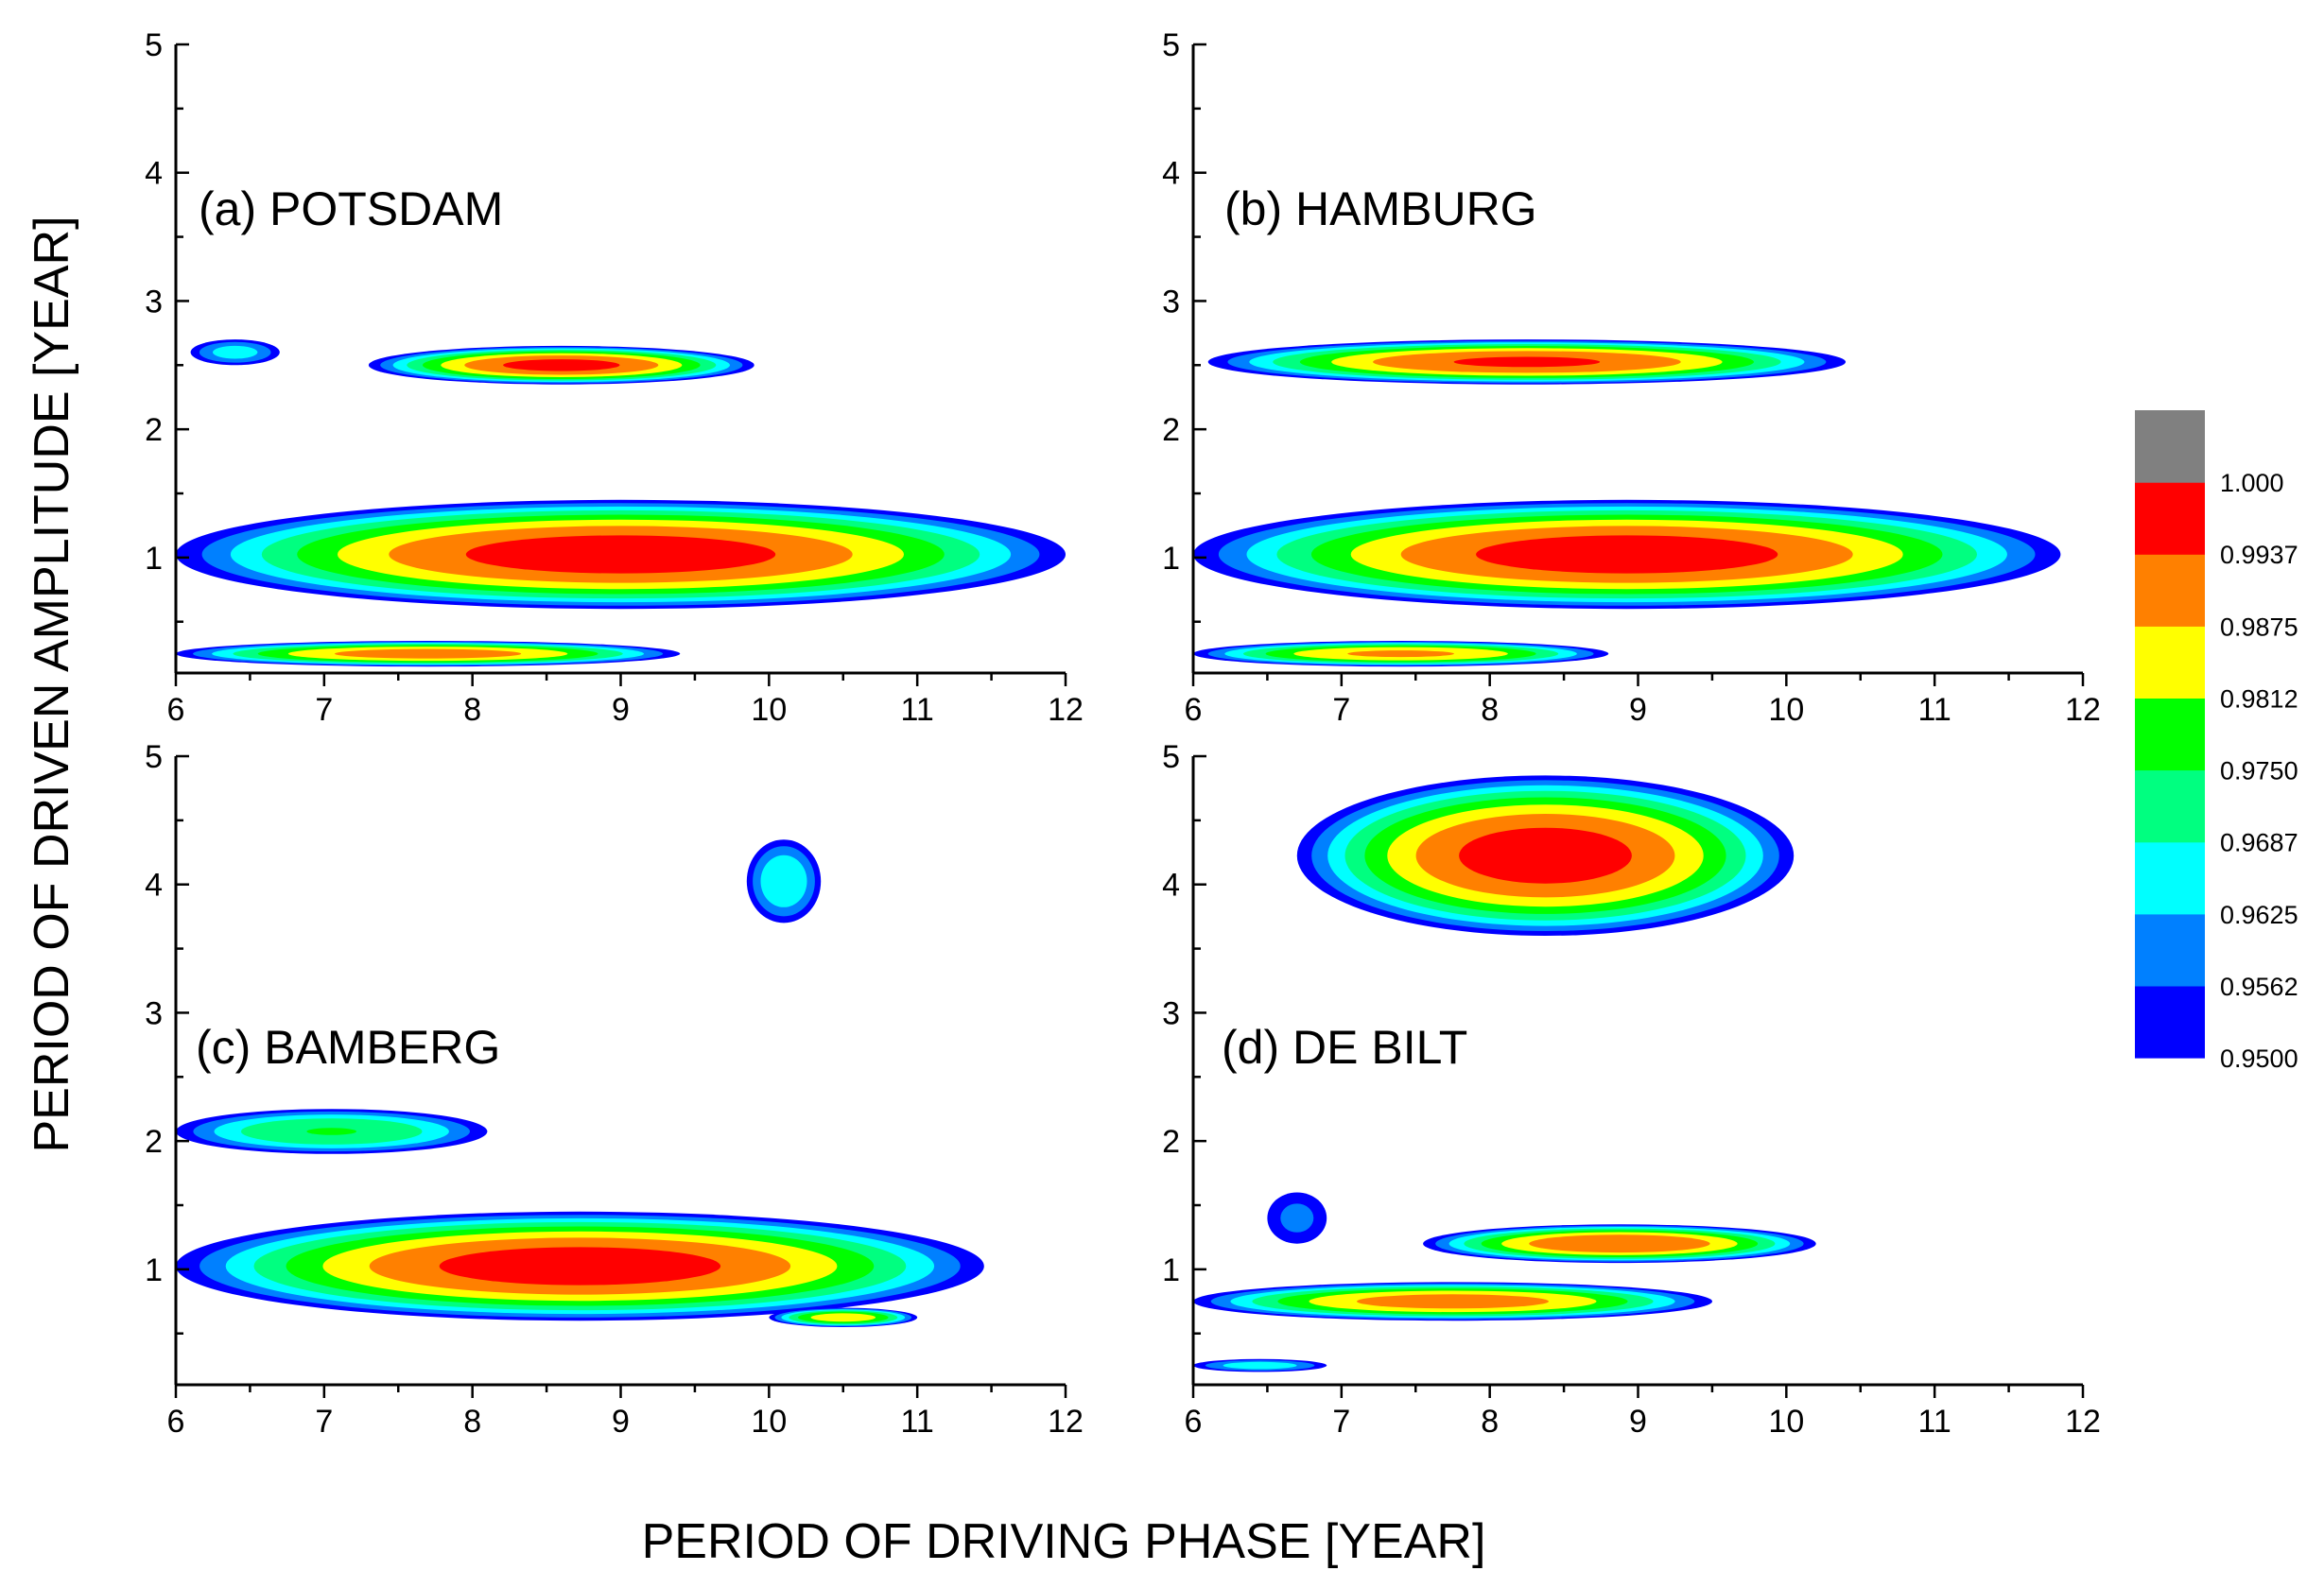 The width and height of the screenshot is (2324, 1588). I want to click on x-tick-label-hamburg-1: 7, so click(1341, 710).